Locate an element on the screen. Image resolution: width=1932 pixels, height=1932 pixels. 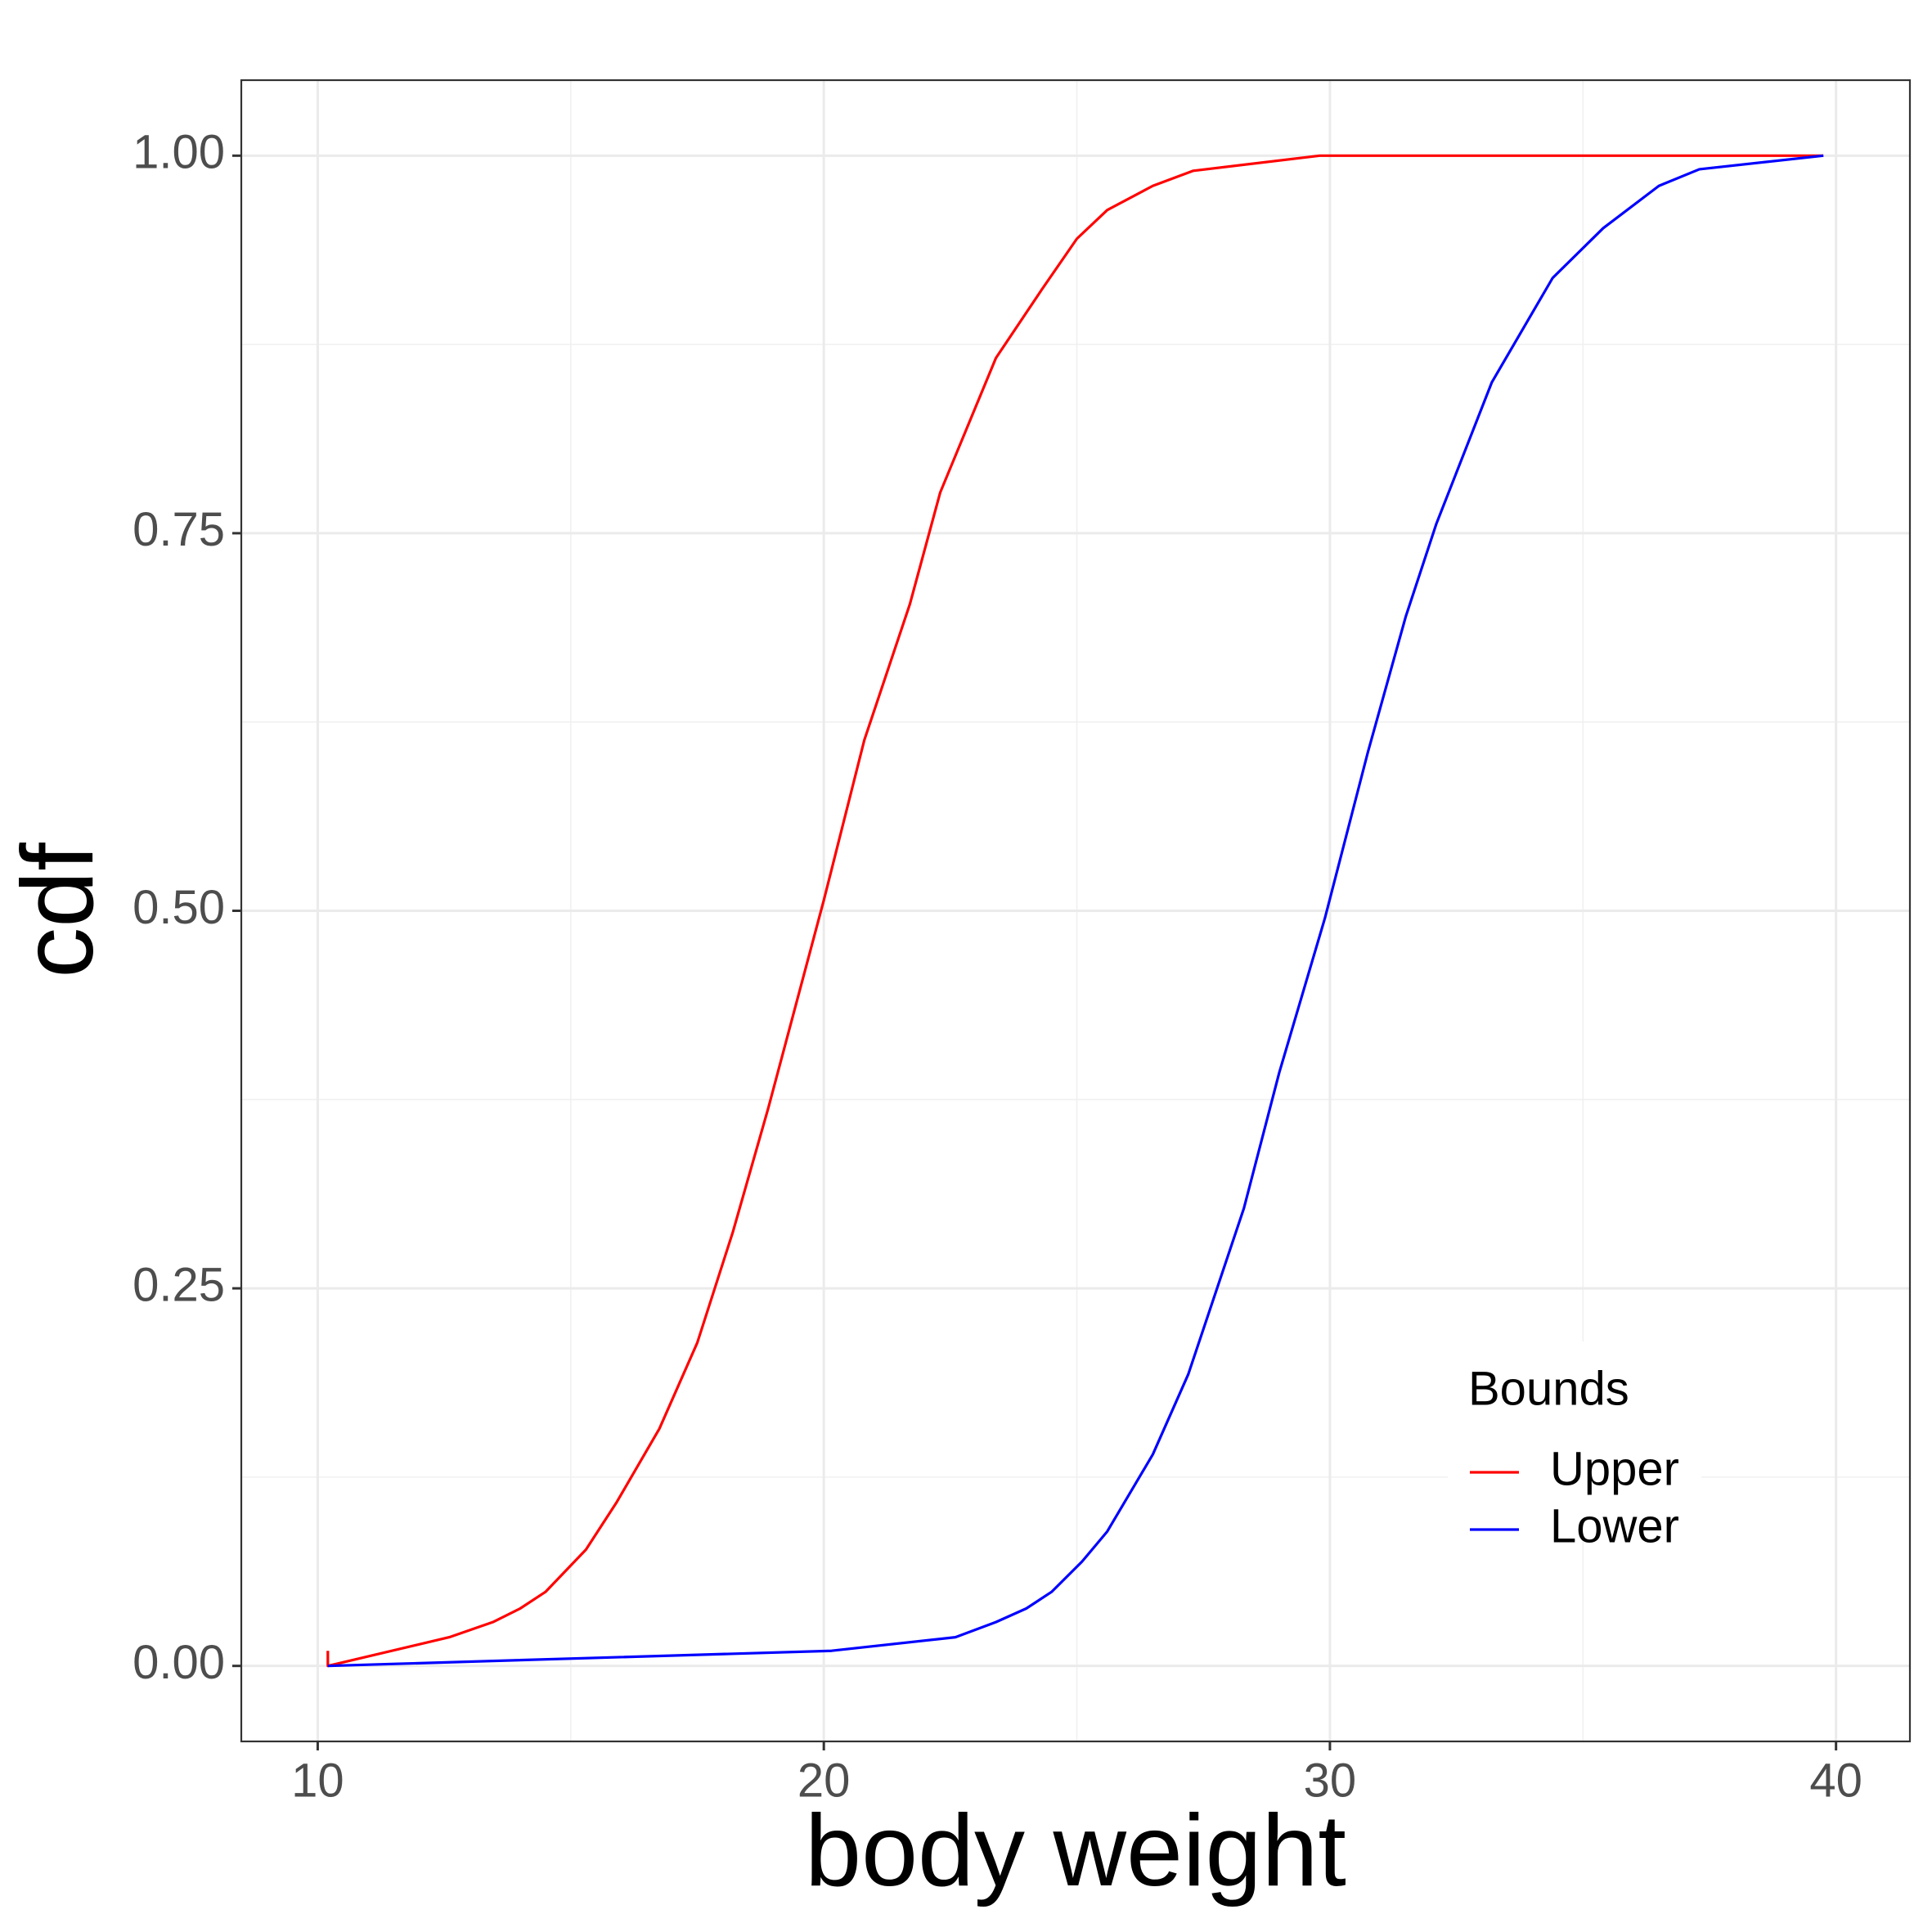
legend-background is located at coordinates (1575, 1439).